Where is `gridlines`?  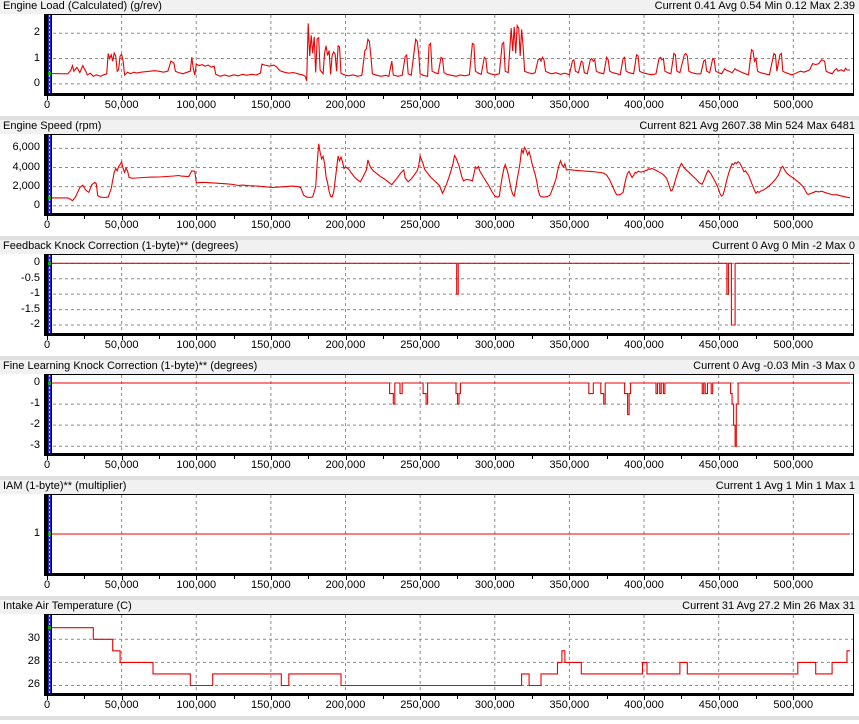 gridlines is located at coordinates (450, 174).